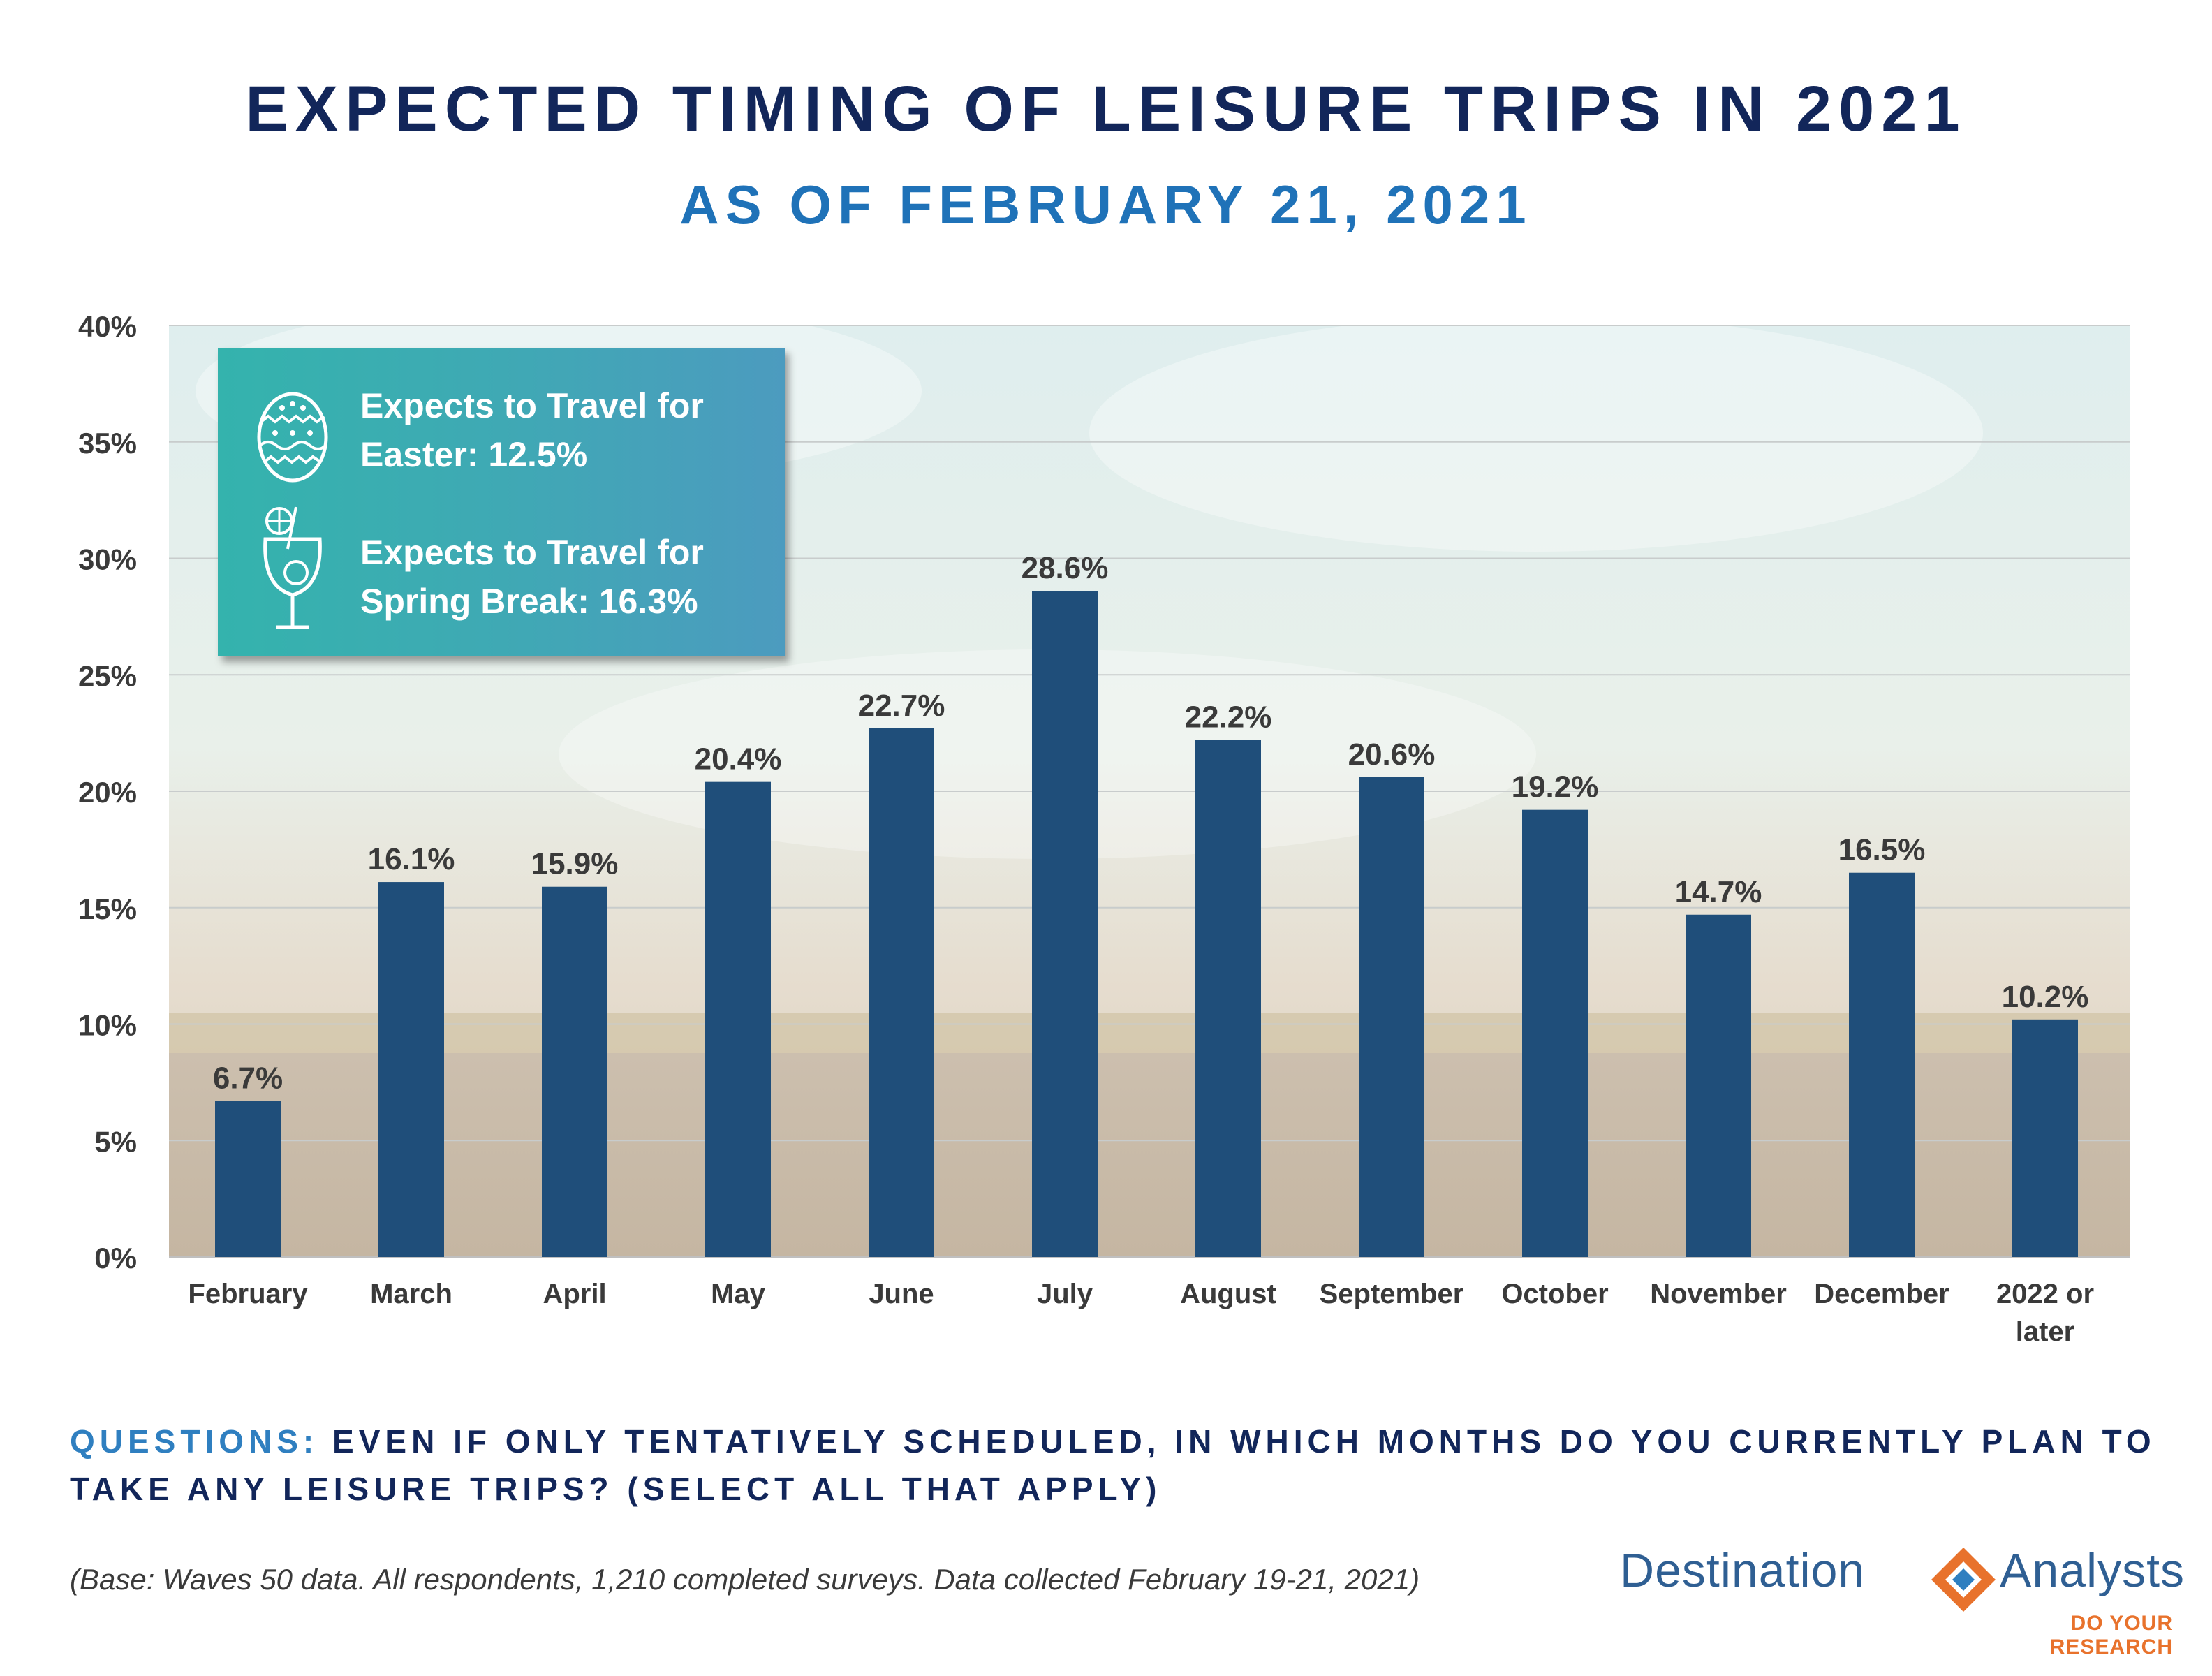 The image size is (2212, 1676). What do you see at coordinates (2092, 1570) in the screenshot?
I see `logo-word-analysts: Analysts` at bounding box center [2092, 1570].